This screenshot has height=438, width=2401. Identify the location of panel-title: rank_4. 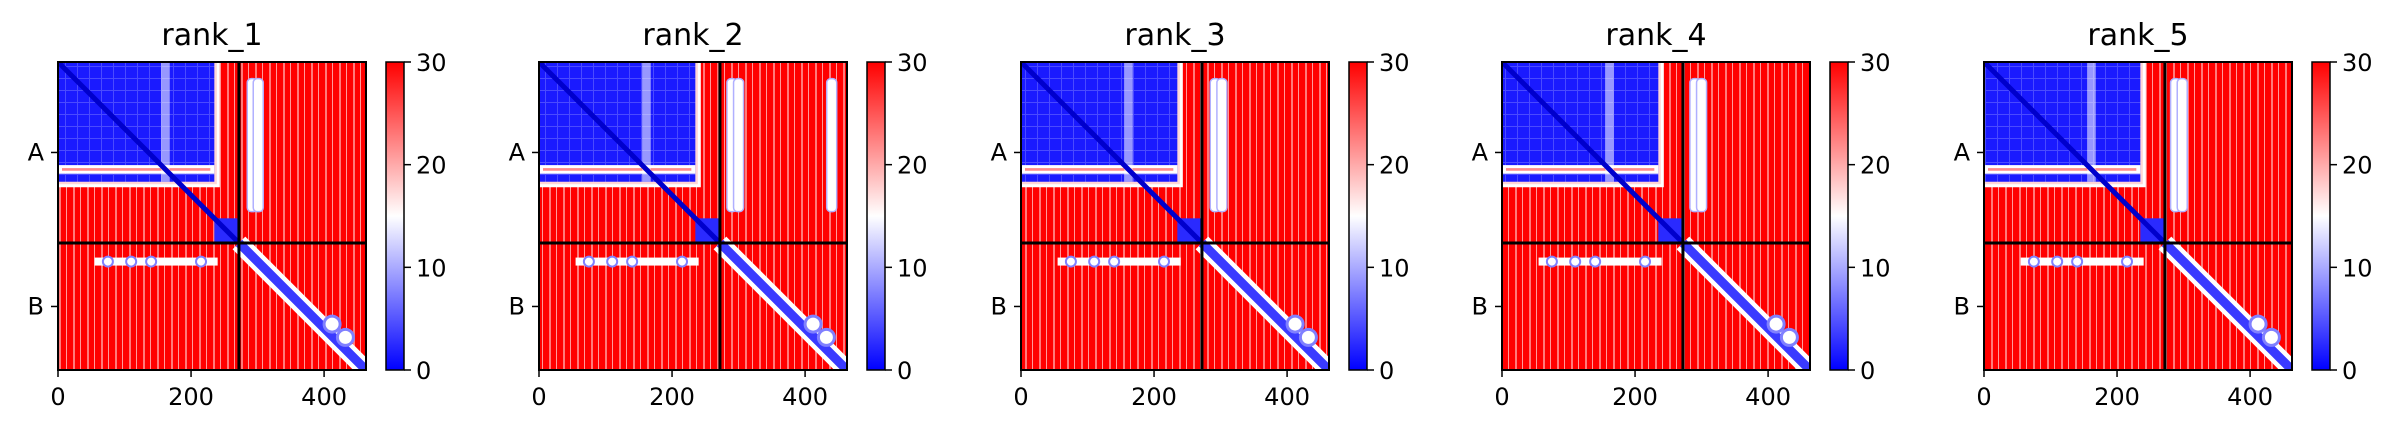
(1655, 35).